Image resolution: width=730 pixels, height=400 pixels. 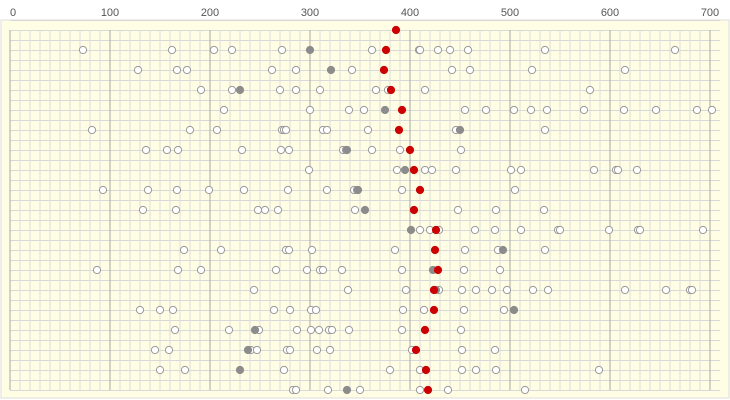 I want to click on x-tick-label: 700, so click(x=710, y=13).